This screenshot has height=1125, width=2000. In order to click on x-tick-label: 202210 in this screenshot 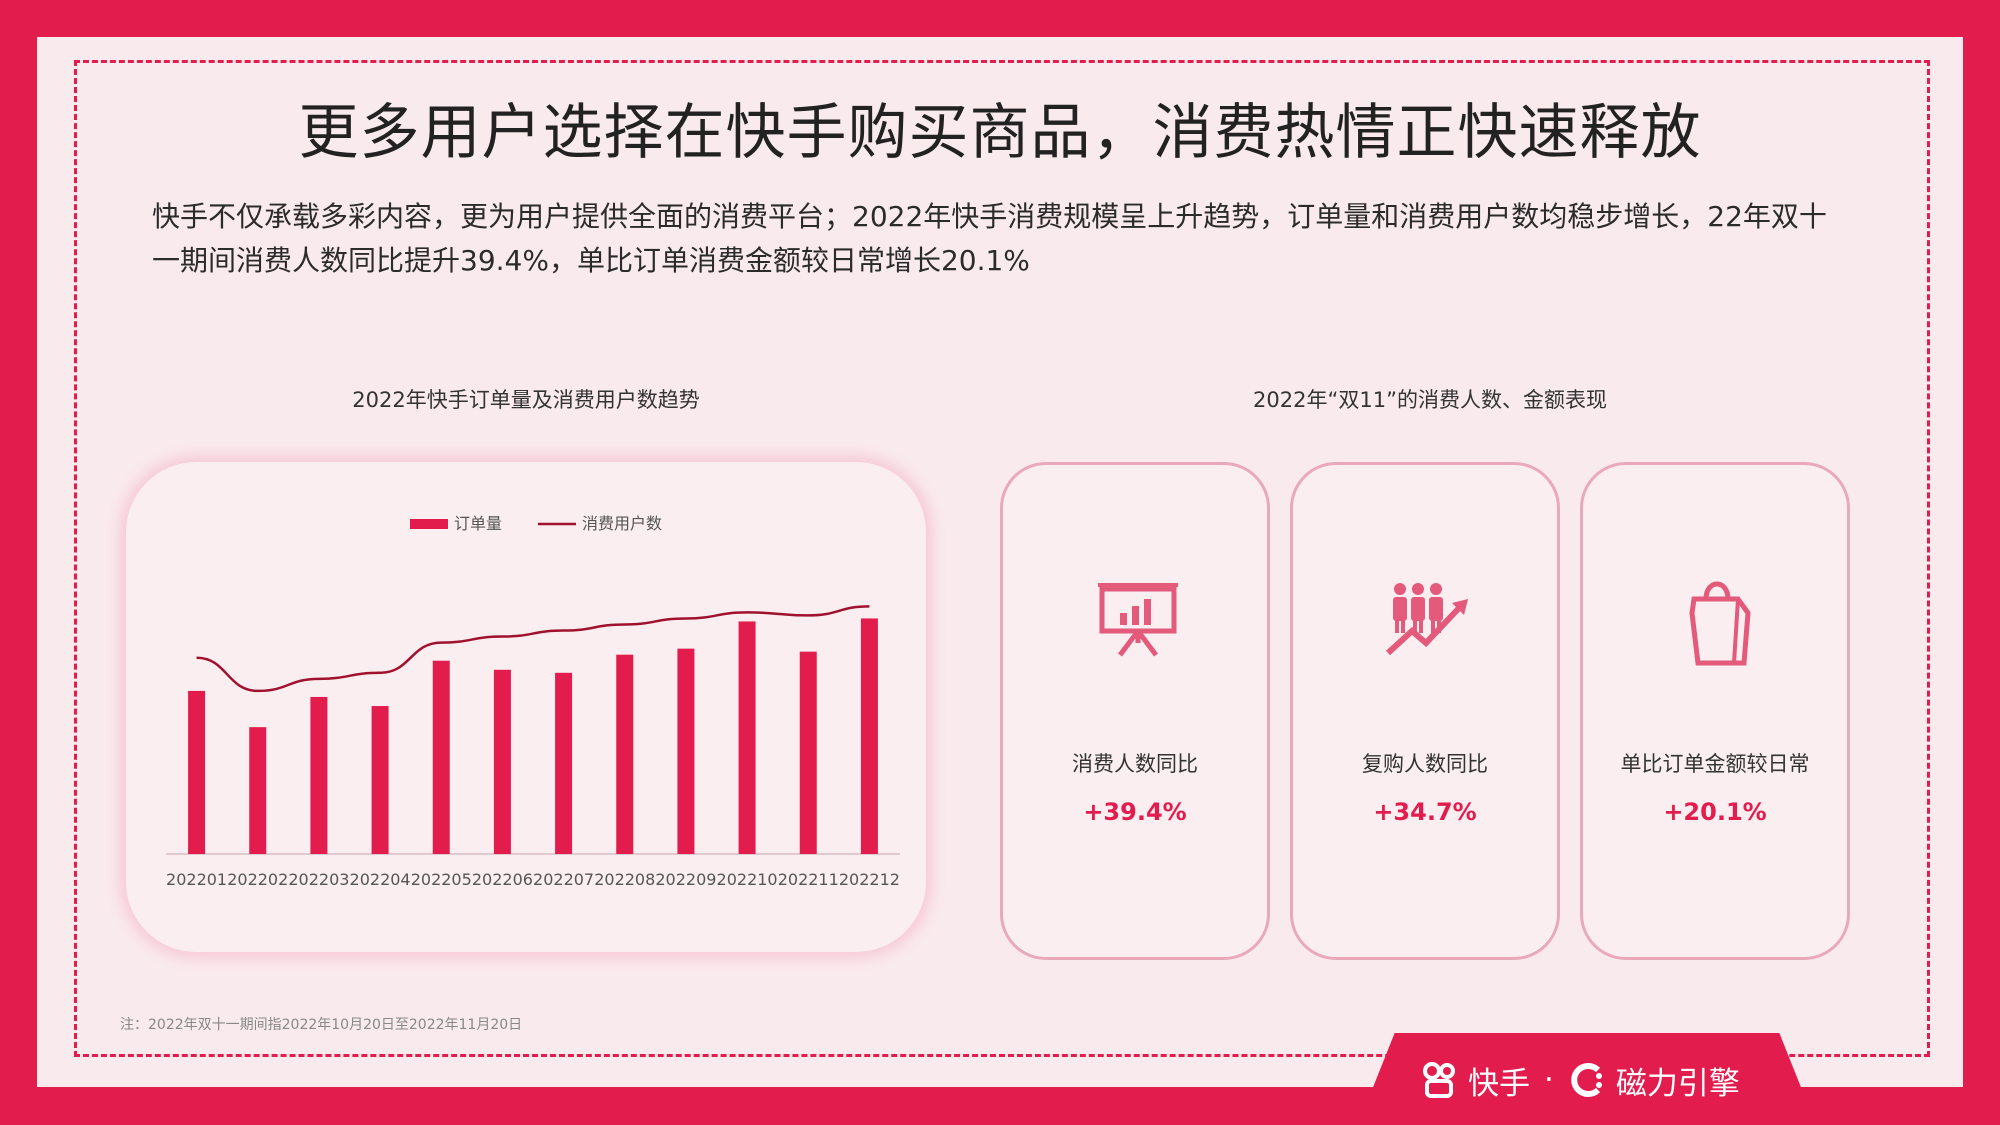, I will do `click(747, 879)`.